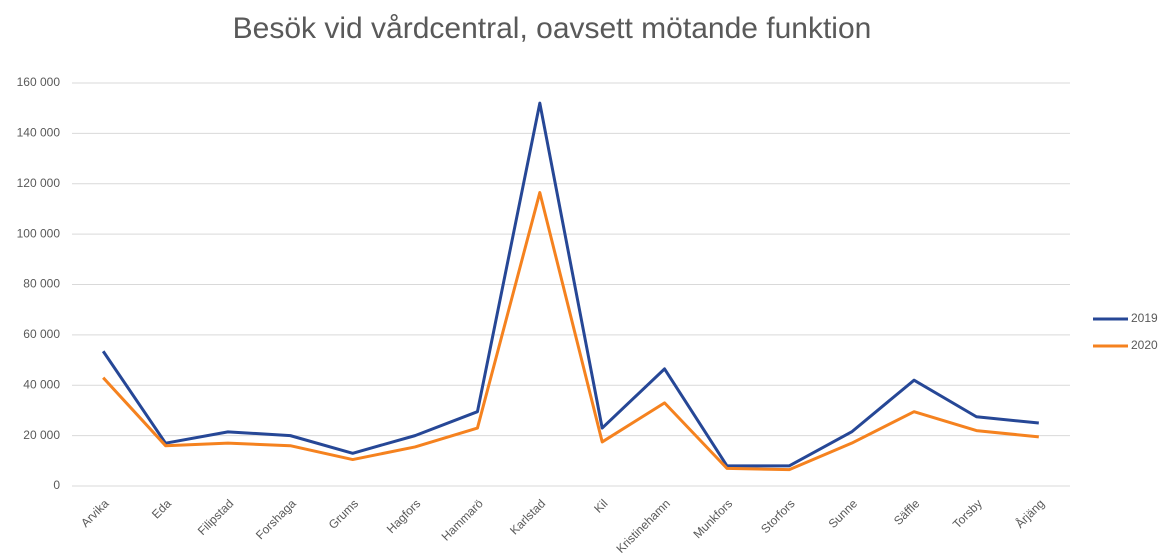 Image resolution: width=1164 pixels, height=560 pixels. Describe the element at coordinates (41, 284) in the screenshot. I see `y-tick-label: 80 000` at that location.